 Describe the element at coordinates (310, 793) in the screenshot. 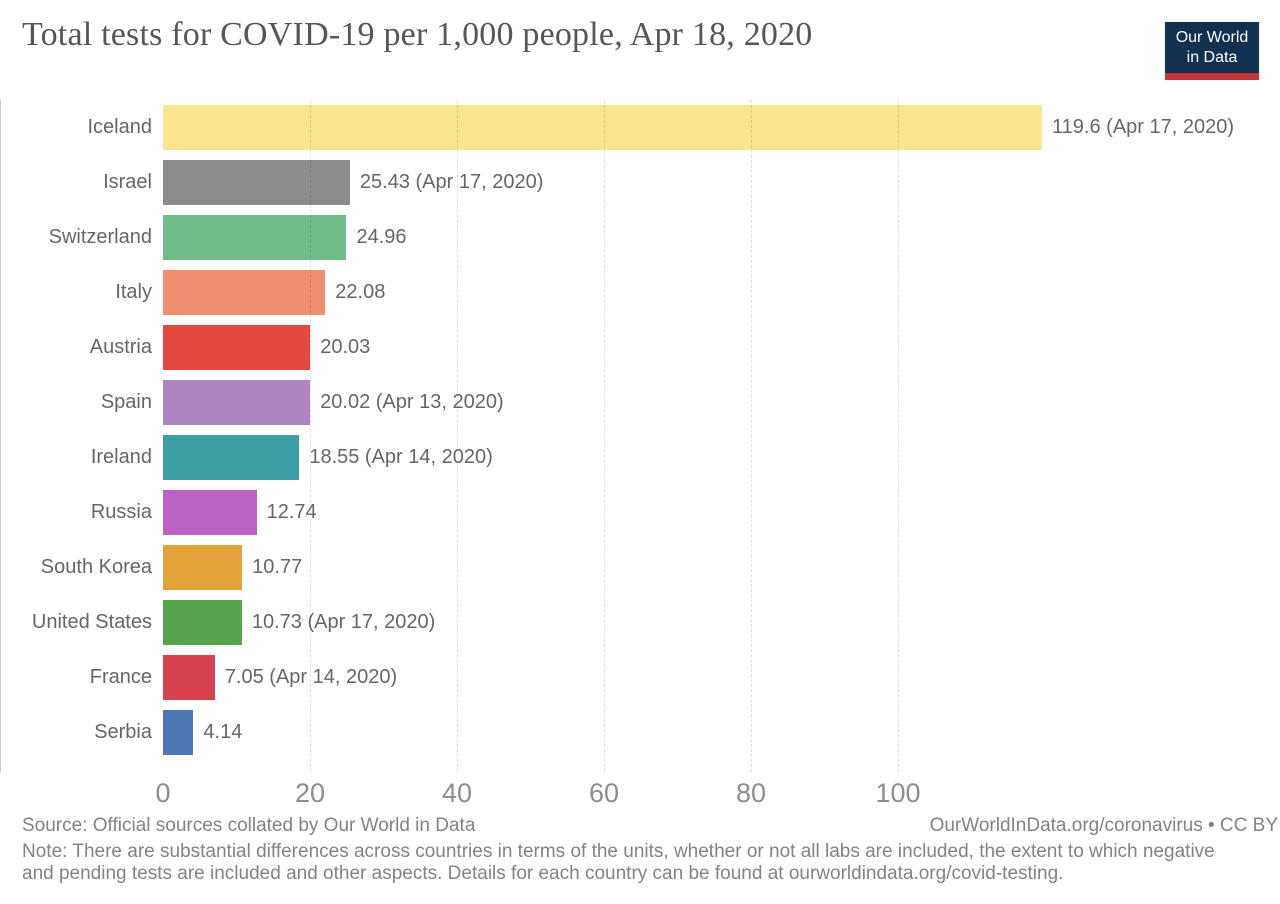

I see `x-tick-label: 20` at that location.